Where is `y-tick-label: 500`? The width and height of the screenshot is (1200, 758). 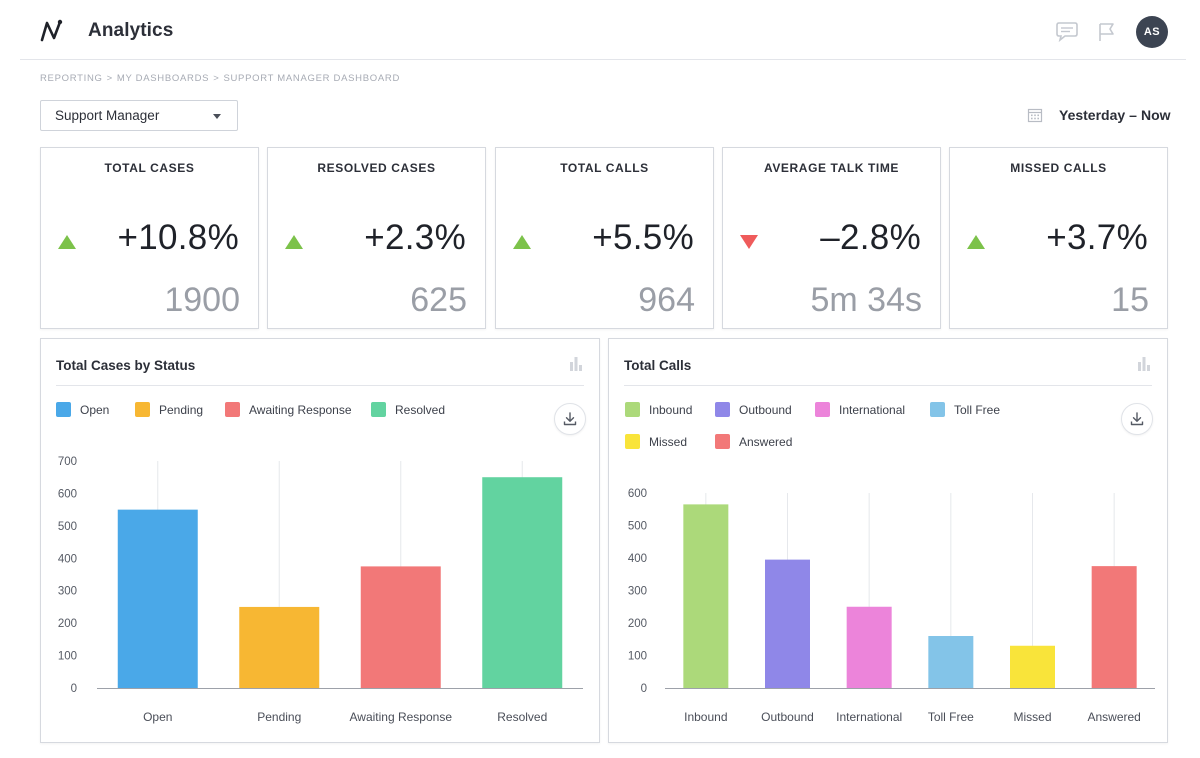
y-tick-label: 500 is located at coordinates (67, 527).